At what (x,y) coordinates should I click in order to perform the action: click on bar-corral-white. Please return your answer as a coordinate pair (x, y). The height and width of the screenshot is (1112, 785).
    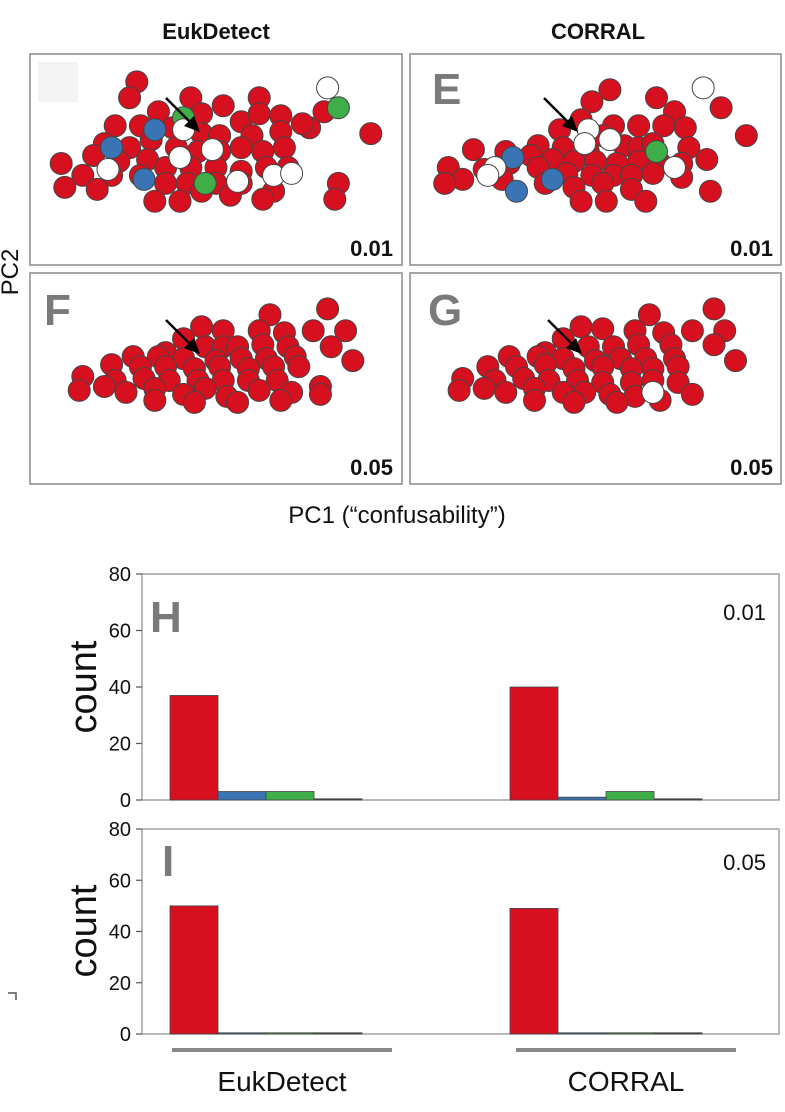
    Looking at the image, I should click on (678, 799).